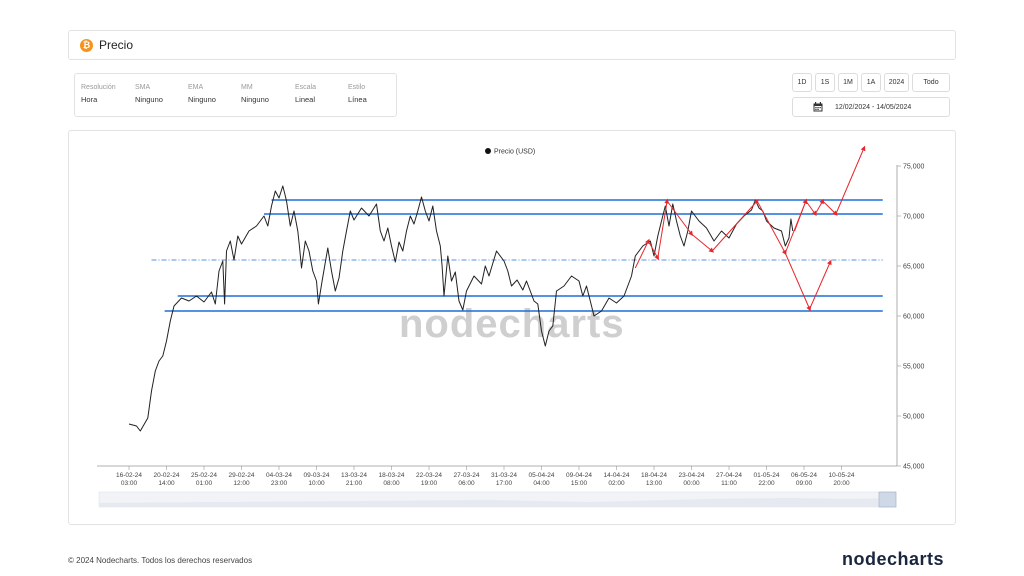 The width and height of the screenshot is (1024, 576). I want to click on date-range-picker: 12/02/2024 - 14/05/2024, so click(871, 107).